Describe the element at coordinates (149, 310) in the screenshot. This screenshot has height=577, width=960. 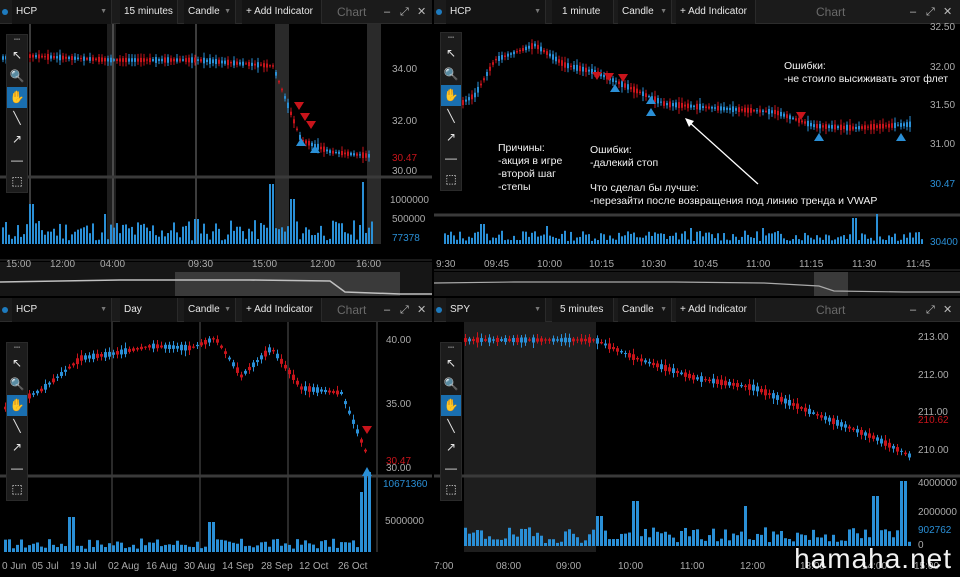
I see `interval-selector: Day` at that location.